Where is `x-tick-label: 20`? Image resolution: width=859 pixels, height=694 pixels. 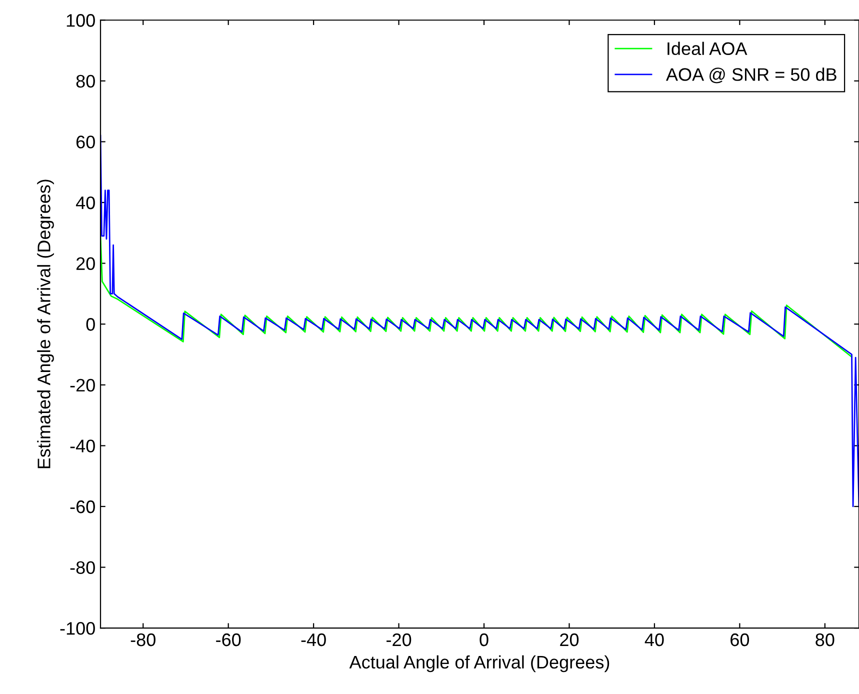 x-tick-label: 20 is located at coordinates (569, 639).